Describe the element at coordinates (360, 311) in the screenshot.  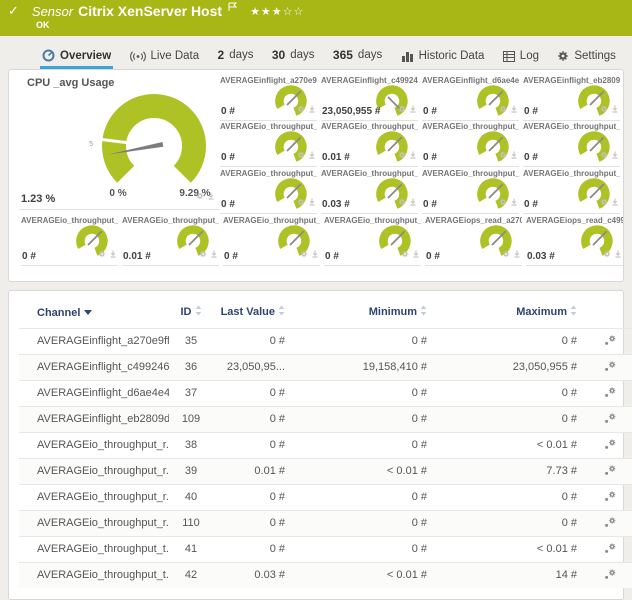
I see `col-header-minimum: Minimum` at that location.